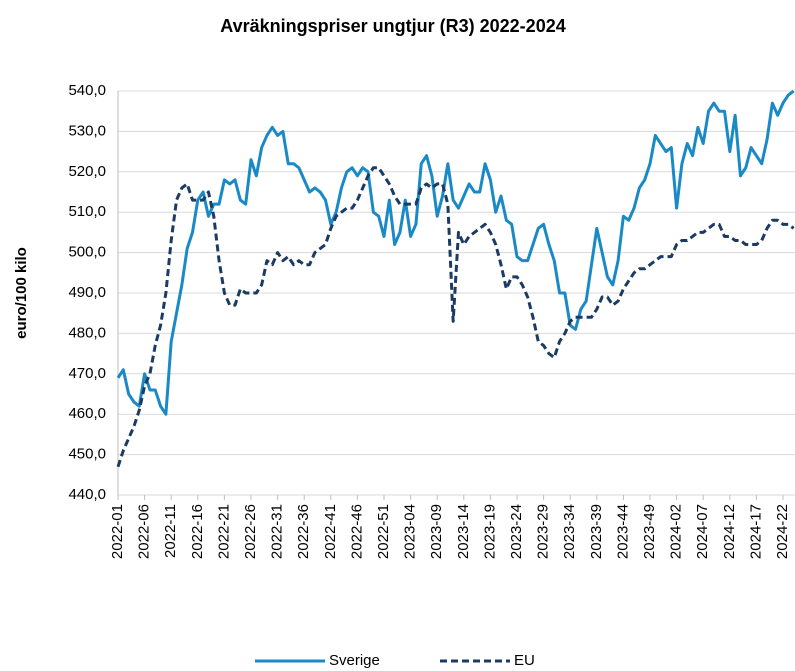 Image resolution: width=795 pixels, height=671 pixels. I want to click on x-tick-label: 2022-06, so click(144, 531).